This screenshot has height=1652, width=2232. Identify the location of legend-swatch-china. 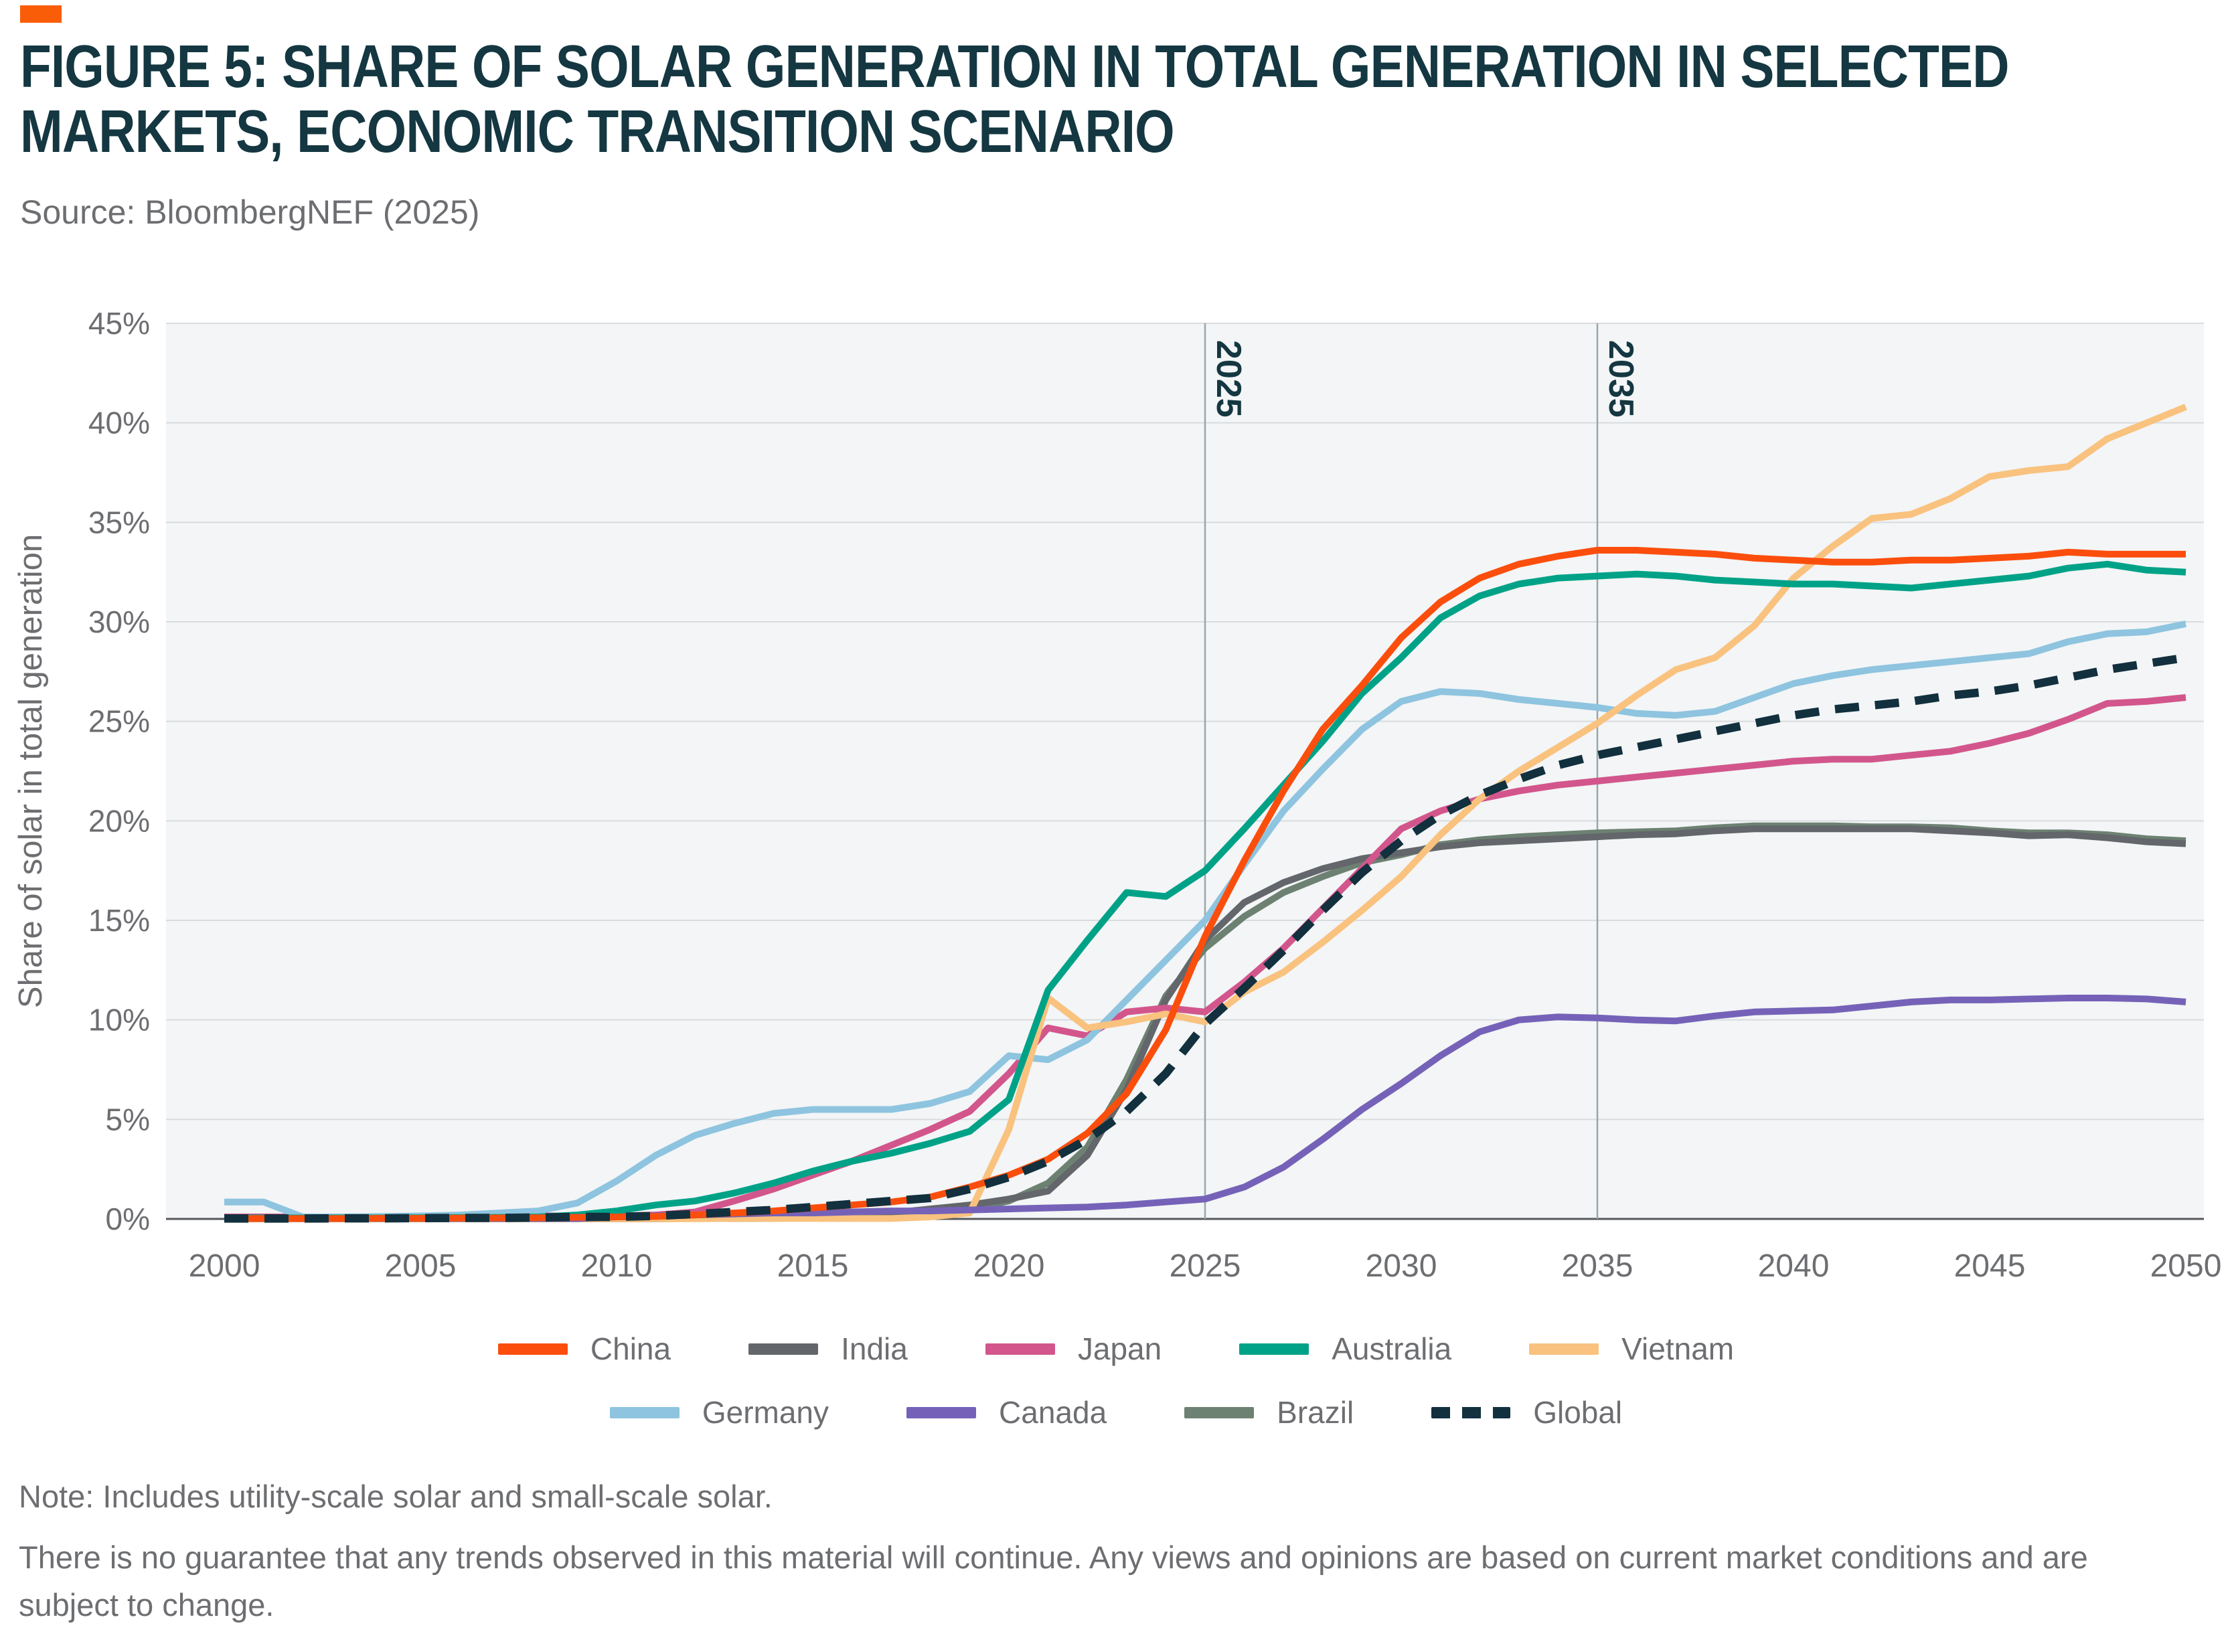
(532, 1349).